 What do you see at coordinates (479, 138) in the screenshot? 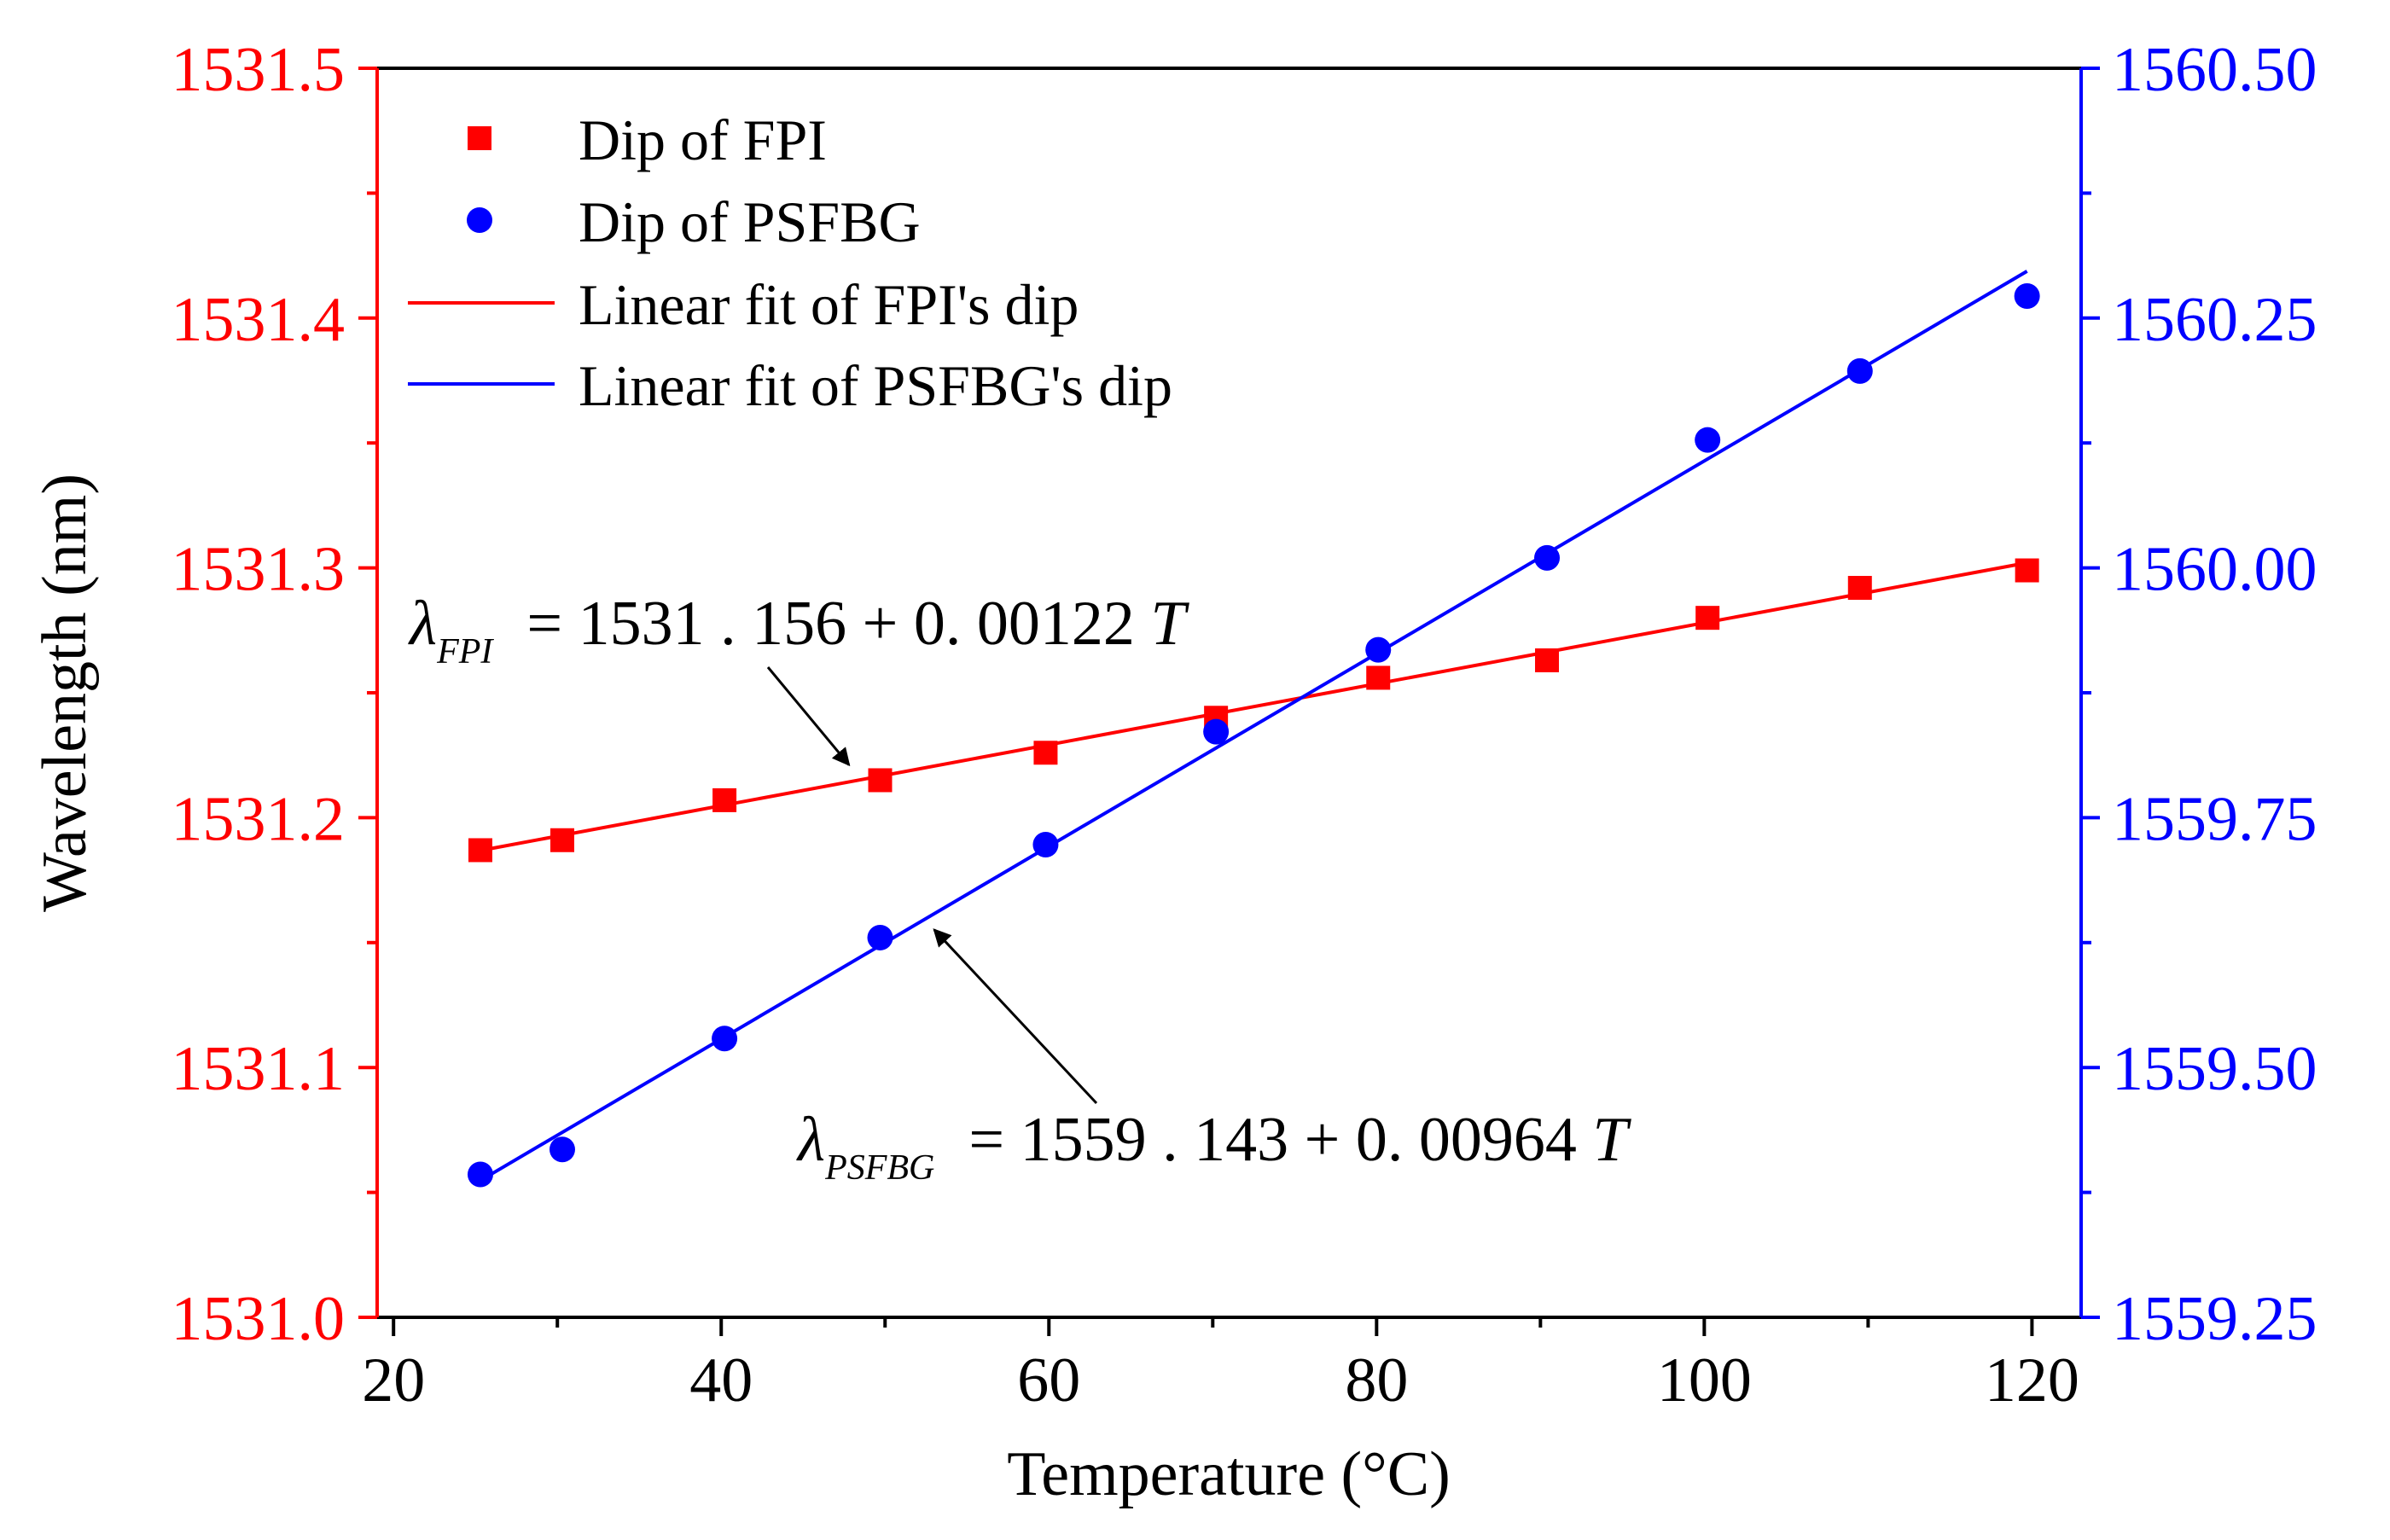
I see `legend-fpi-marker` at bounding box center [479, 138].